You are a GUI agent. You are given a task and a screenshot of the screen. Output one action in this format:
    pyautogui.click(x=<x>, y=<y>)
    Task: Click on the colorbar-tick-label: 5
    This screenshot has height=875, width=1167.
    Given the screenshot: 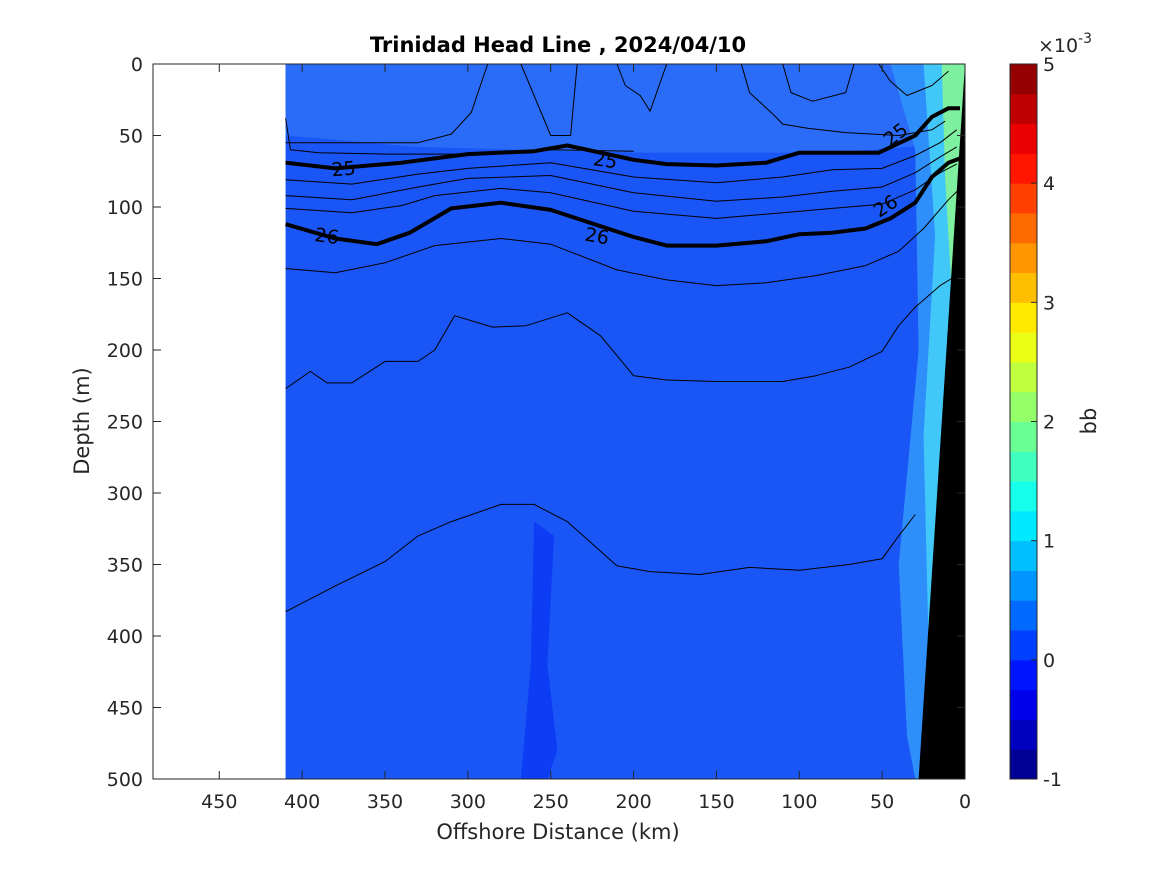 What is the action you would take?
    pyautogui.click(x=1049, y=65)
    